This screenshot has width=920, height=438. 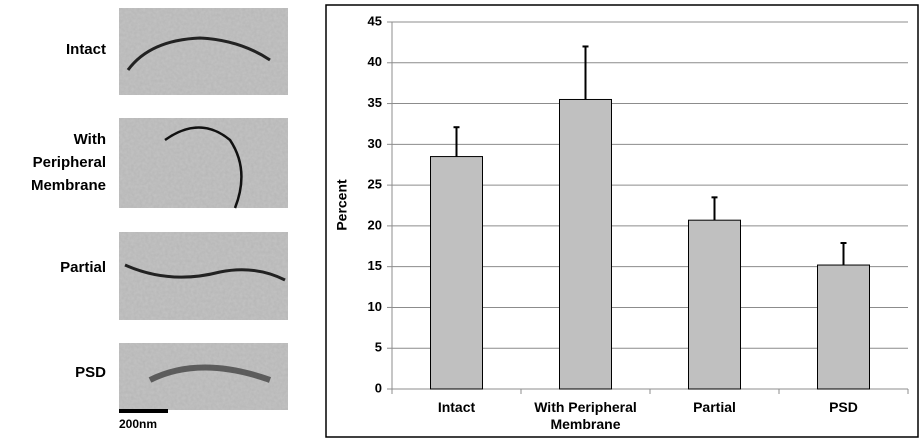 I want to click on y-tick-label: 10, so click(x=375, y=306).